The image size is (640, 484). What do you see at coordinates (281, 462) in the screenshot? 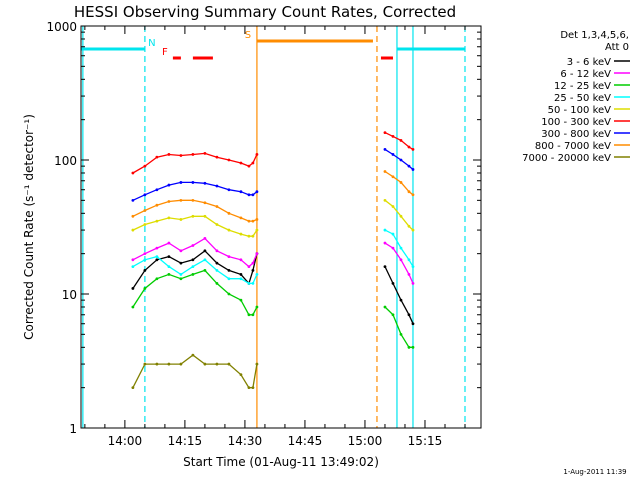
I see `x-axis-label: Start Time (01-Aug-11 13:49:02)` at bounding box center [281, 462].